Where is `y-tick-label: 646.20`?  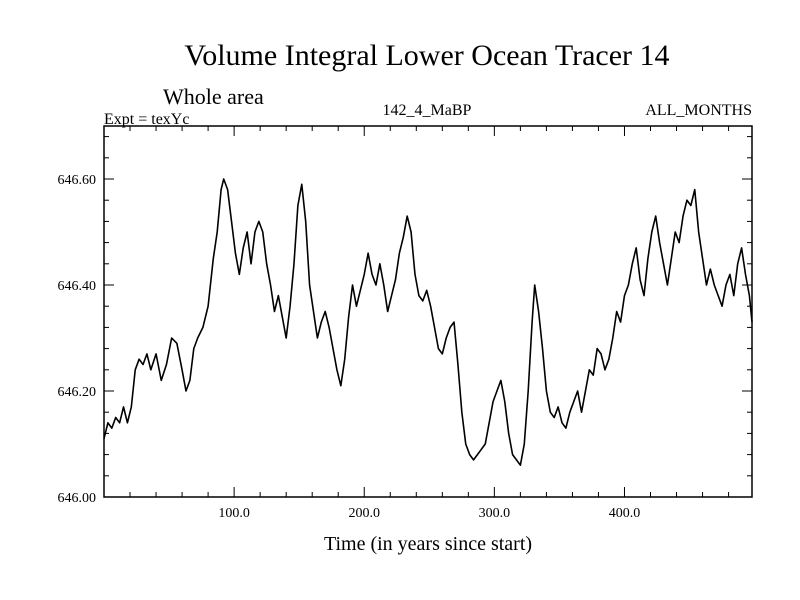 y-tick-label: 646.20 is located at coordinates (77, 392).